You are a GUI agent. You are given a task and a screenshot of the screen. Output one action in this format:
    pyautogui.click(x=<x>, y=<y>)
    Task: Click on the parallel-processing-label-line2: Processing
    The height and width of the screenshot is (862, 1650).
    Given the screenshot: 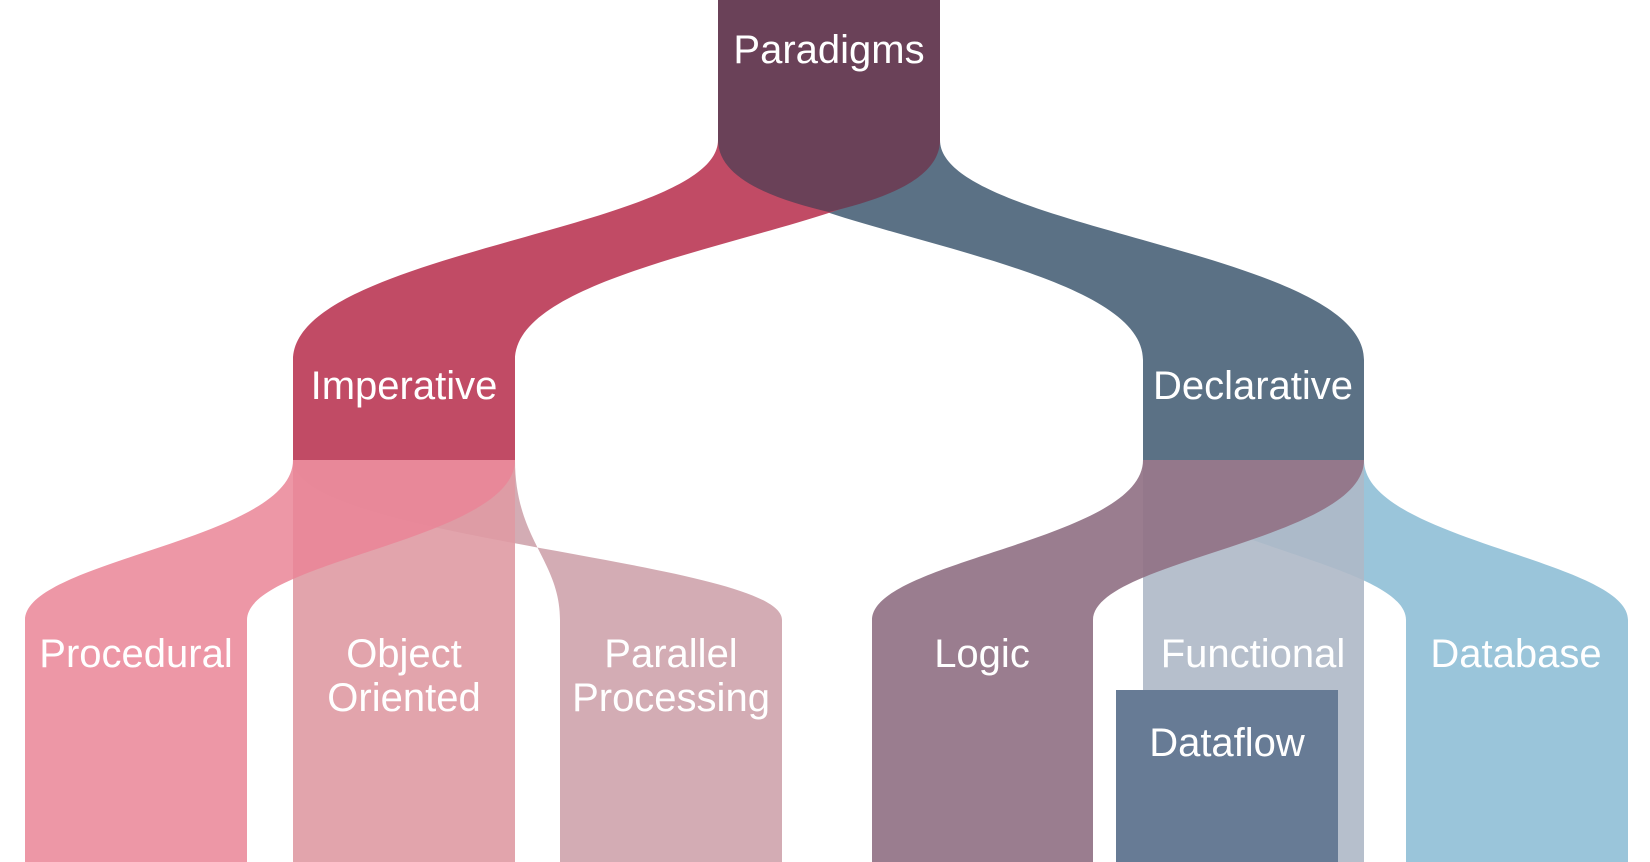 What is the action you would take?
    pyautogui.click(x=671, y=698)
    